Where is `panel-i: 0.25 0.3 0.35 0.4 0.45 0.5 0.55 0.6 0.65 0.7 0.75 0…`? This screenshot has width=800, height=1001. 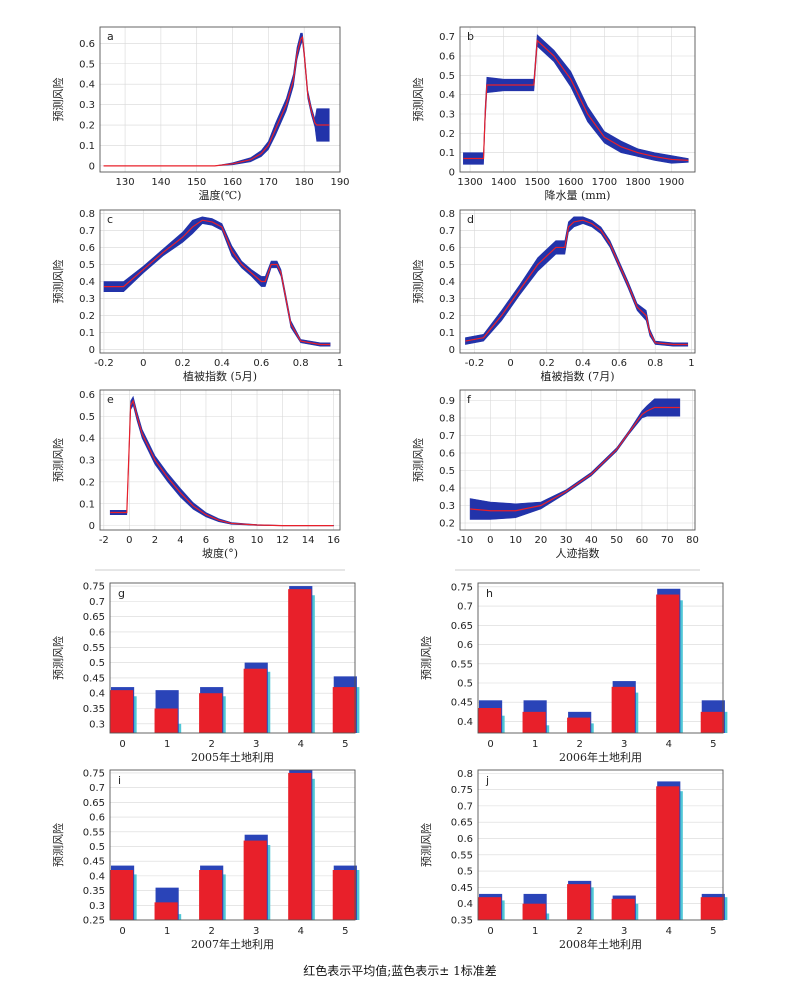
panel-i: 0.25 0.3 0.35 0.4 0.45 0.5 0.55 0.6 0.65 0.7 0.75 0… is located at coordinates (205, 859).